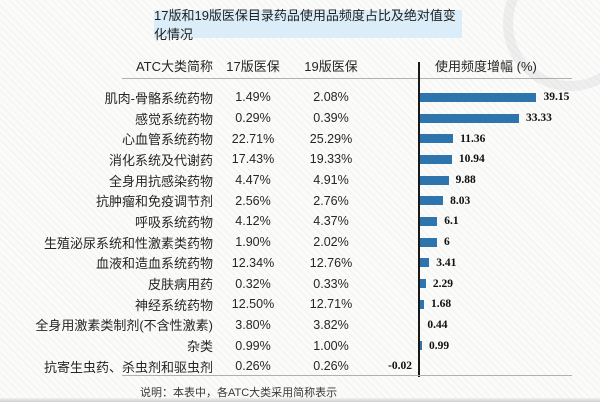  I want to click on chart-title-box: 17版和19版医保目录药品使用品频度占比及绝对值变化情况, so click(308, 25).